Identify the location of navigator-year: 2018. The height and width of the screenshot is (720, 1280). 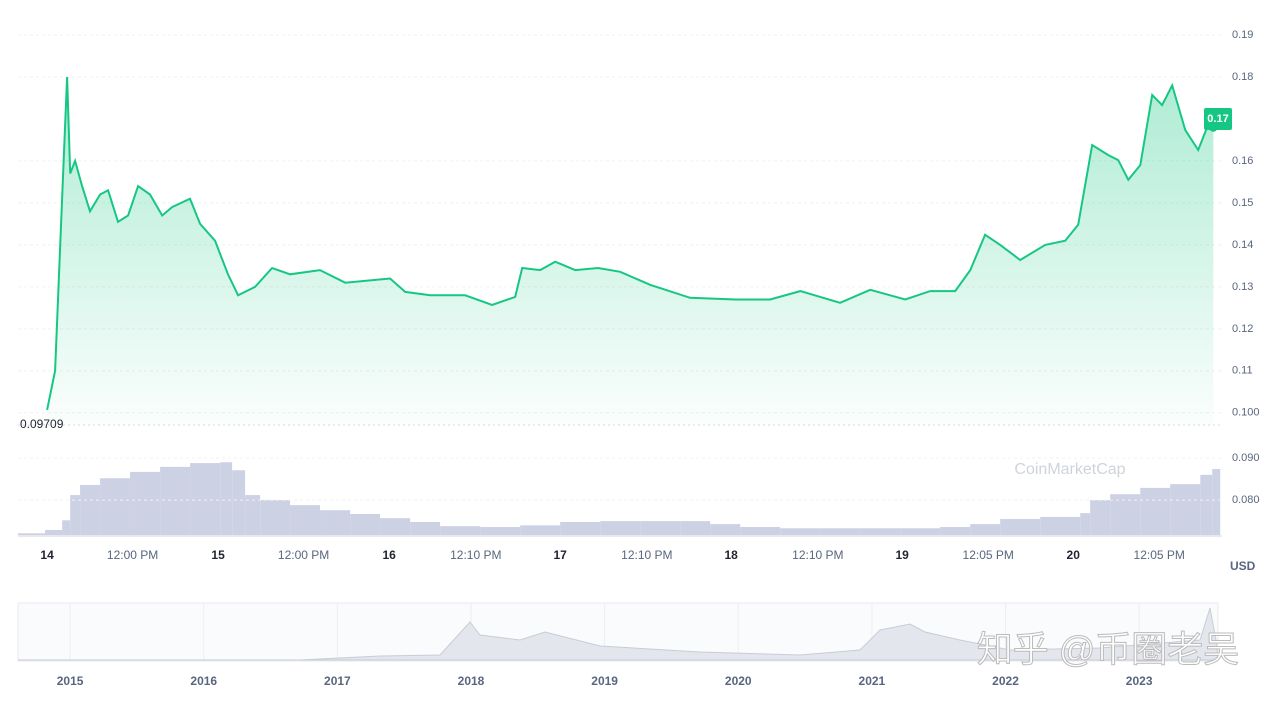
(471, 681).